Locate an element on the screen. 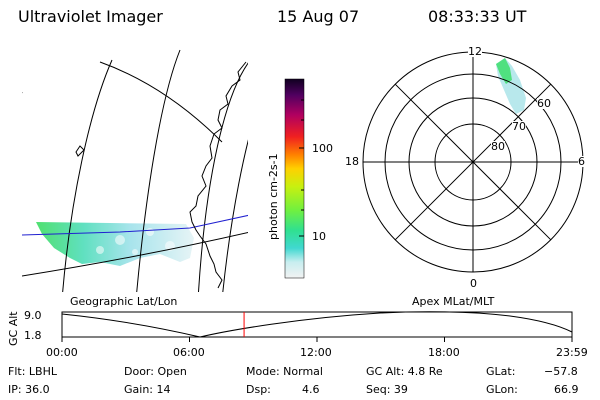 The image size is (600, 400). mlt-6-label: 6 is located at coordinates (581, 161).